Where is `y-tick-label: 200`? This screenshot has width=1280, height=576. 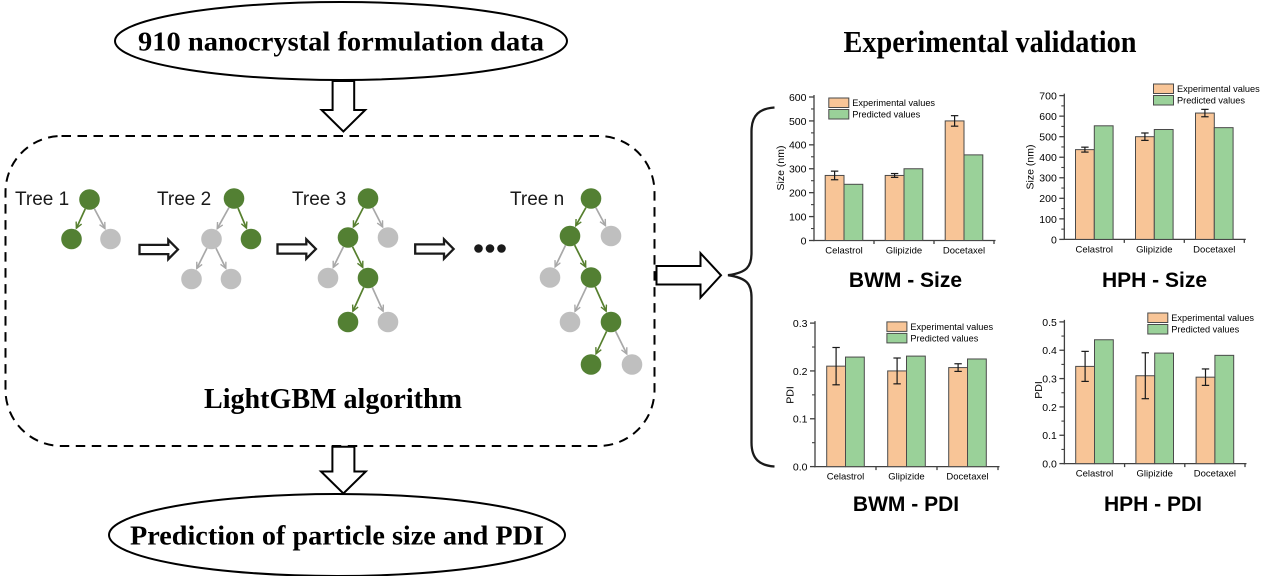 y-tick-label: 200 is located at coordinates (1048, 199).